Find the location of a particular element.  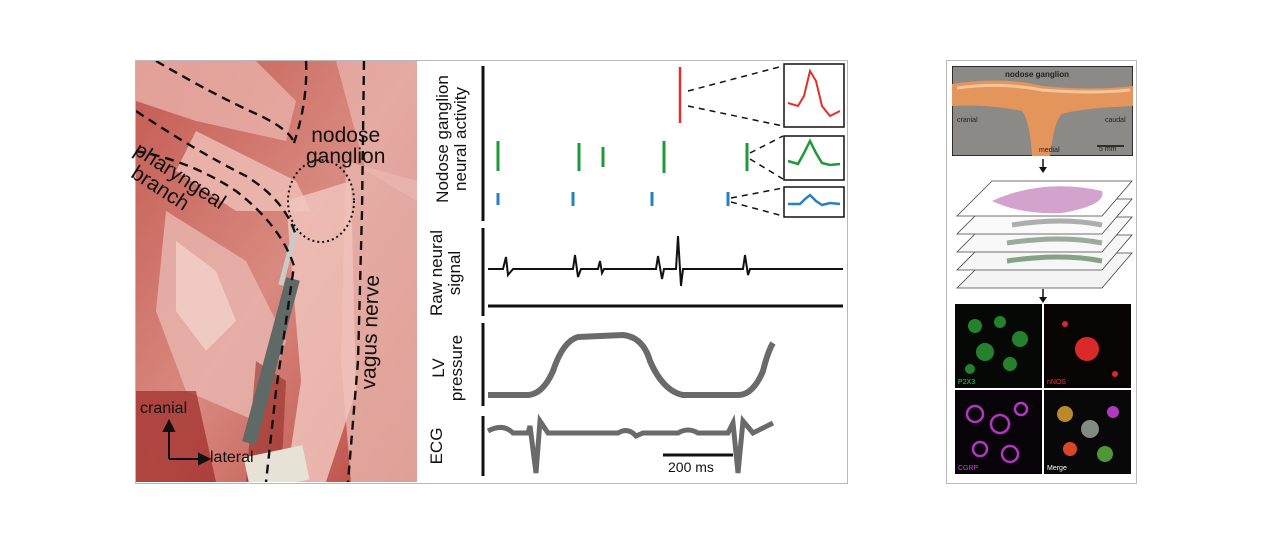

cranial-label: cranial is located at coordinates (164, 408).